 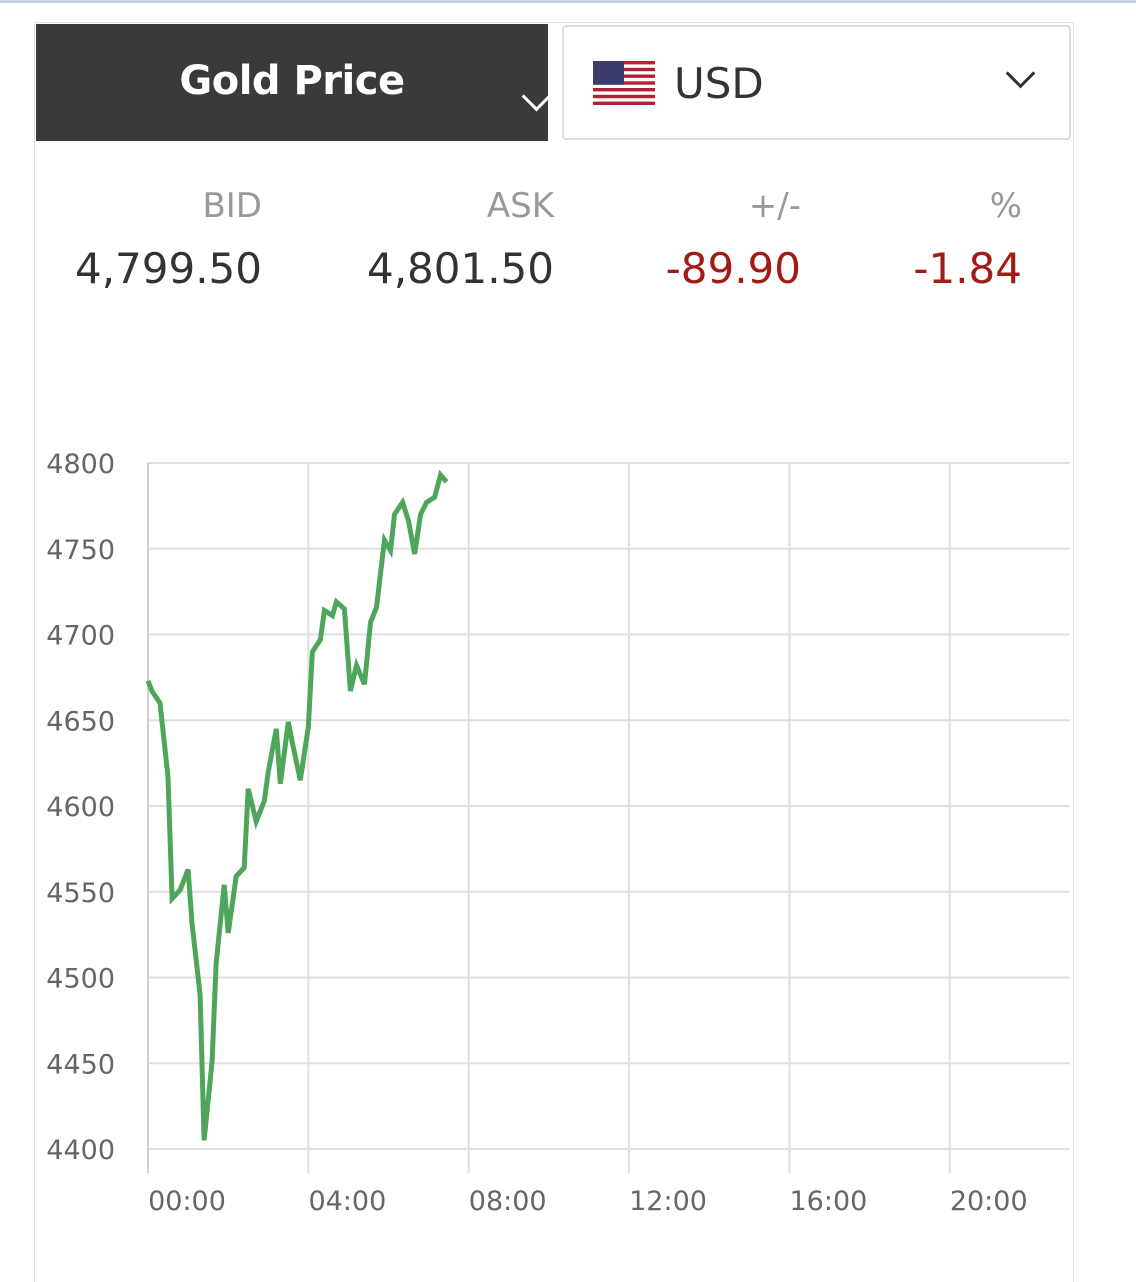 I want to click on change-value: -89.90, so click(x=733, y=268).